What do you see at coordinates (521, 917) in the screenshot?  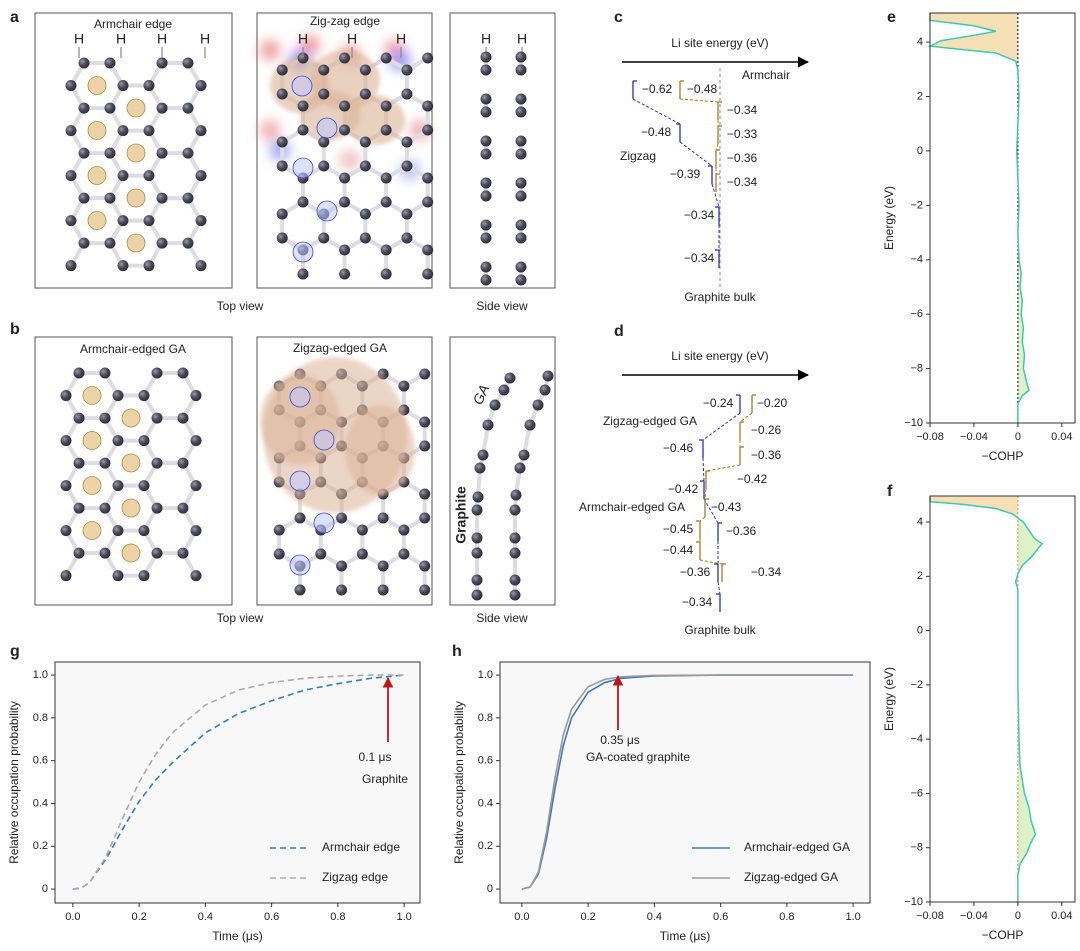 I see `x-tick-label: 0.0` at bounding box center [521, 917].